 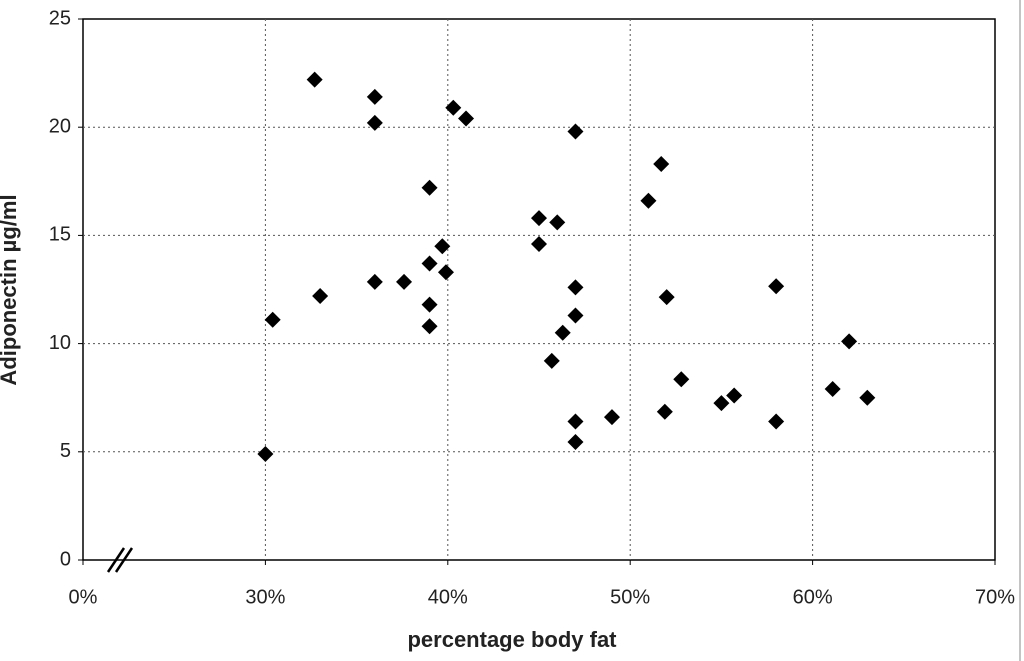 What do you see at coordinates (630, 597) in the screenshot?
I see `x-tick-label: 50%` at bounding box center [630, 597].